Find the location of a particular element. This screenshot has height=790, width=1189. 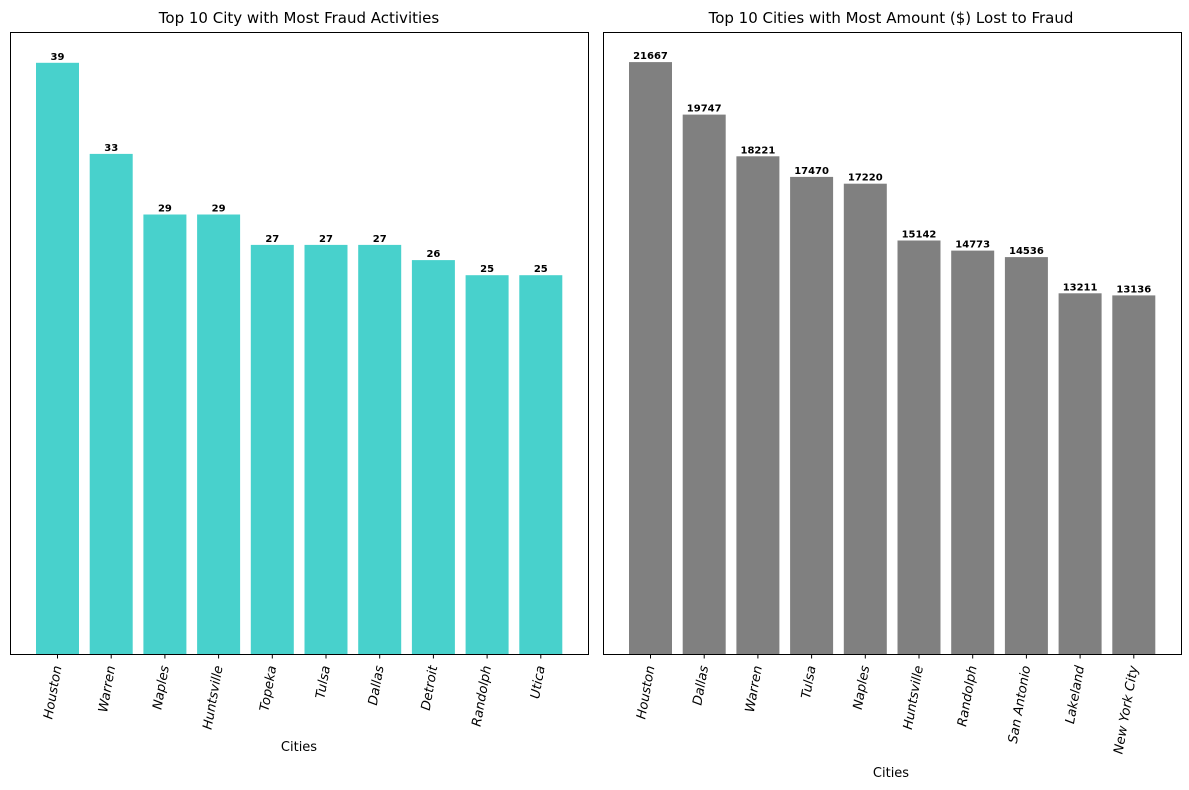

data-label: 19747 is located at coordinates (704, 109).